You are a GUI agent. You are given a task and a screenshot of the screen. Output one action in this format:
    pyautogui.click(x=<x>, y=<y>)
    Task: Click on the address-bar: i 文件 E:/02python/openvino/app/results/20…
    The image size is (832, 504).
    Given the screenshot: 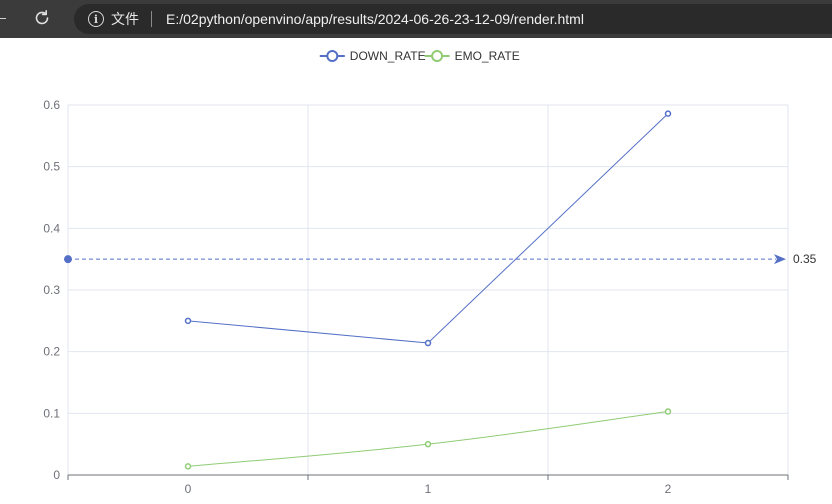 What is the action you would take?
    pyautogui.click(x=453, y=19)
    